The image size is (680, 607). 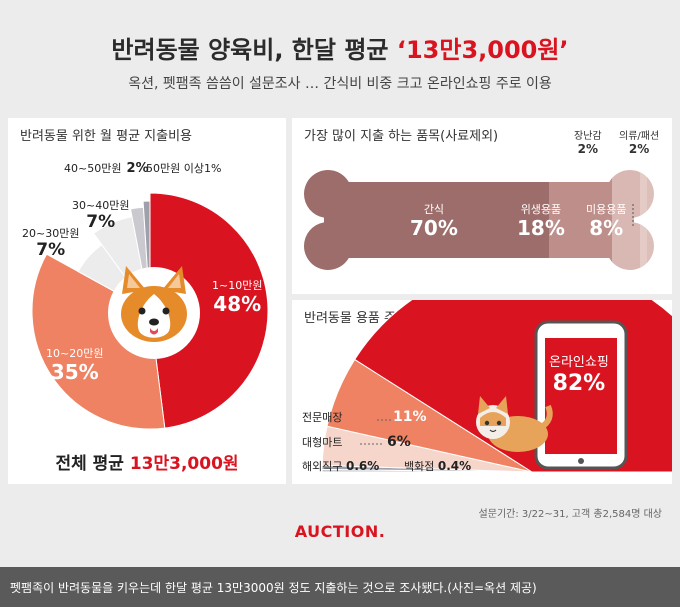 What do you see at coordinates (438, 466) in the screenshot?
I see `channel-label-5: 백화점 0.4%` at bounding box center [438, 466].